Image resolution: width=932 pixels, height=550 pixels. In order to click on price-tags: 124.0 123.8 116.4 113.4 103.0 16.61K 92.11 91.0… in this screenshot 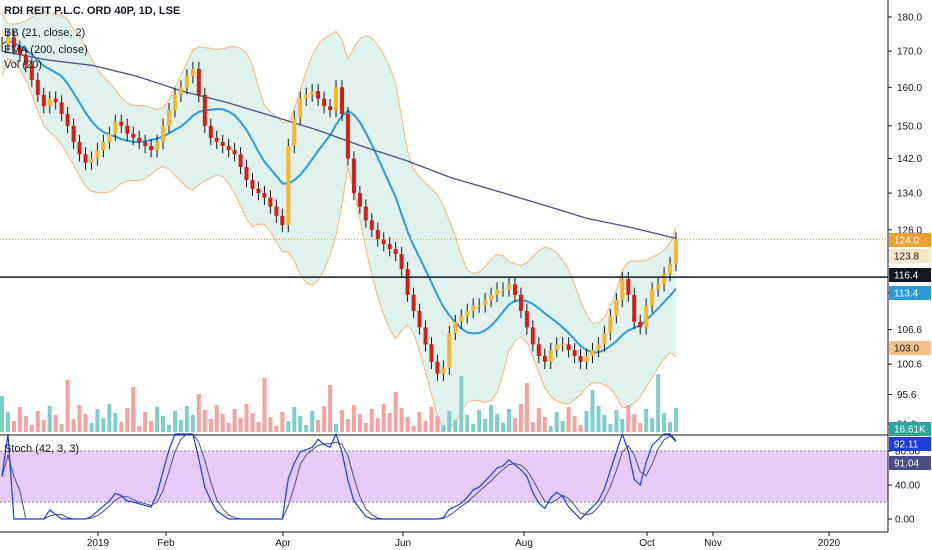, I will do `click(910, 351)`.